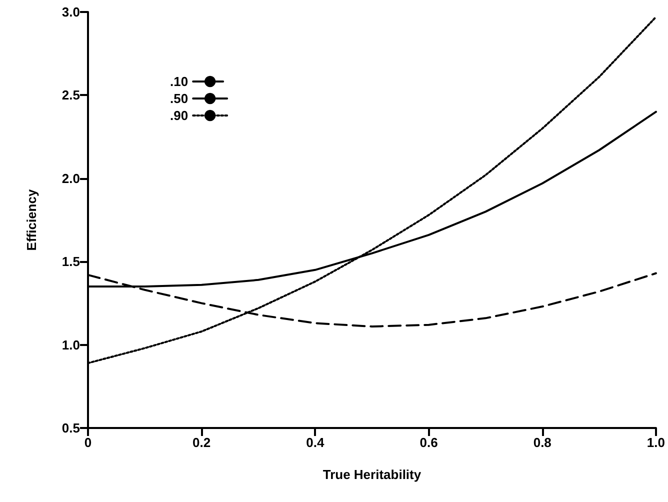 This screenshot has width=668, height=502. What do you see at coordinates (179, 115) in the screenshot?
I see `legend-label: .90` at bounding box center [179, 115].